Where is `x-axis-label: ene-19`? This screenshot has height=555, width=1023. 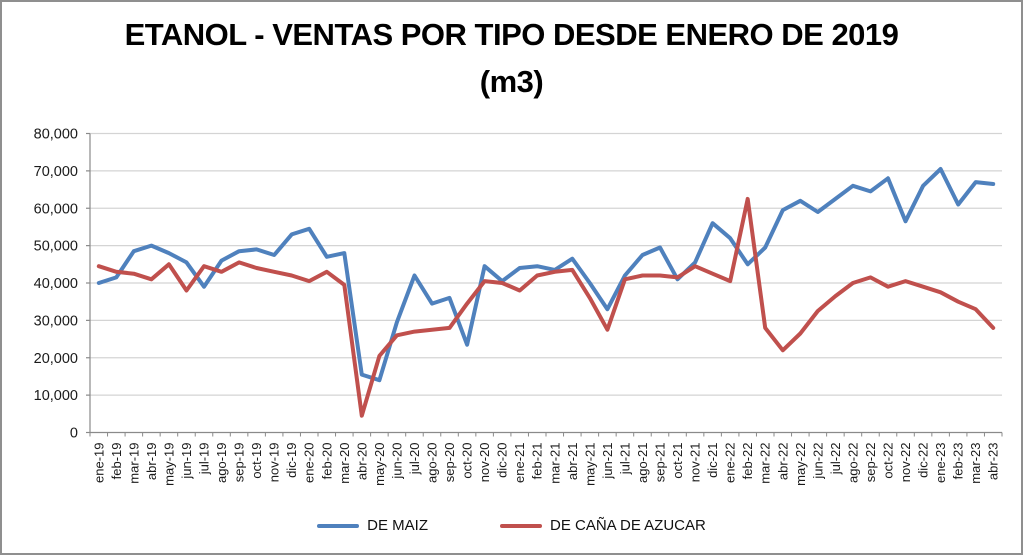
x-axis-label: ene-19 is located at coordinates (98, 463).